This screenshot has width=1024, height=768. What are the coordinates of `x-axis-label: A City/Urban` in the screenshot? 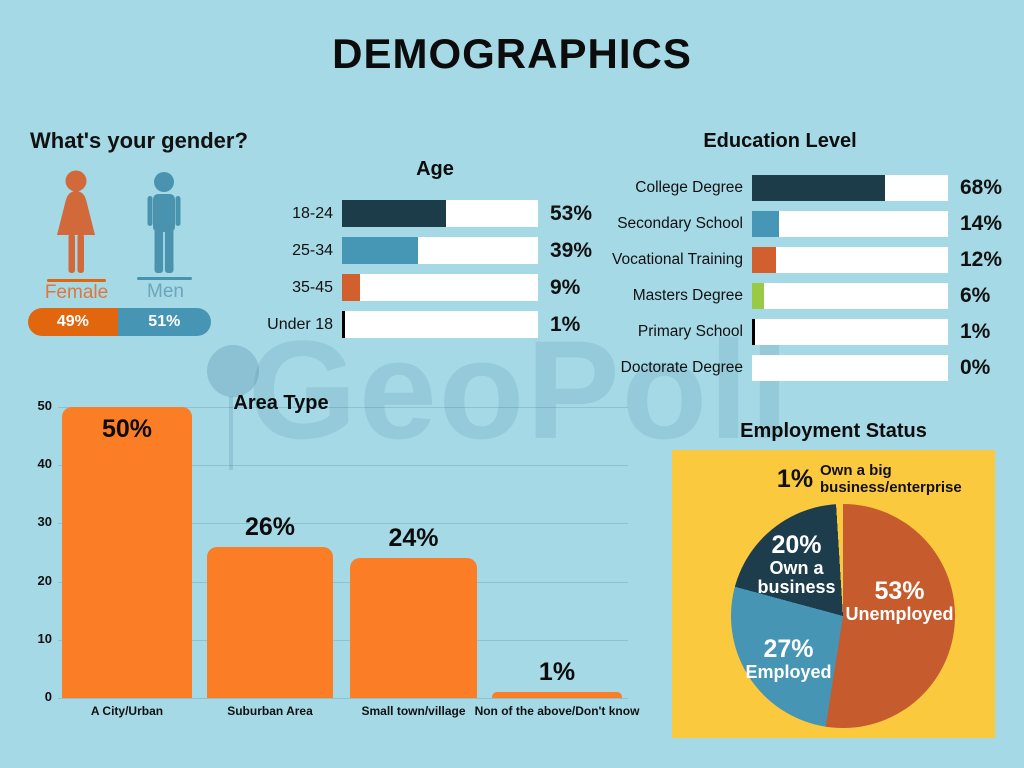 It's located at (127, 711).